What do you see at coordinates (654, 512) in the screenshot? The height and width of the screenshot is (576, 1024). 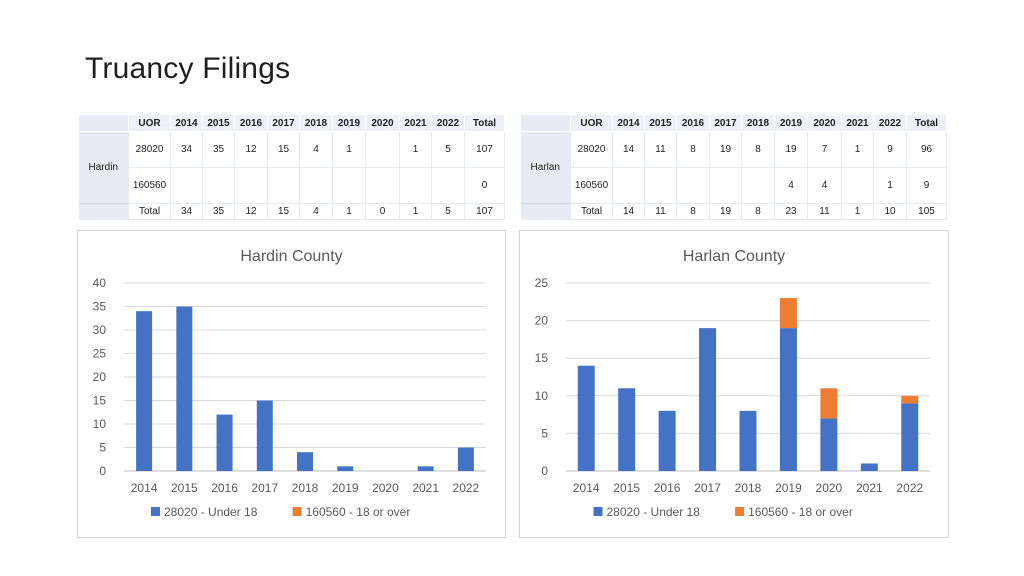 I see `legend-label: 28020 - Under 18` at bounding box center [654, 512].